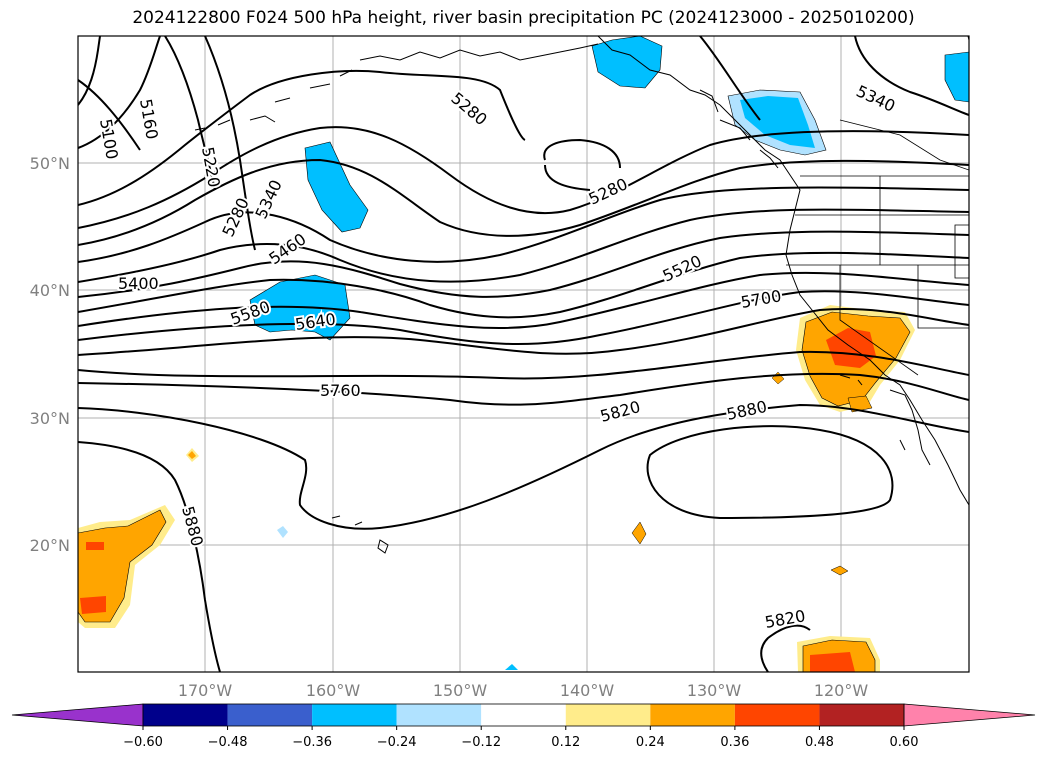 The height and width of the screenshot is (765, 1047). What do you see at coordinates (734, 742) in the screenshot?
I see `colorbar-tick-label: 0.36` at bounding box center [734, 742].